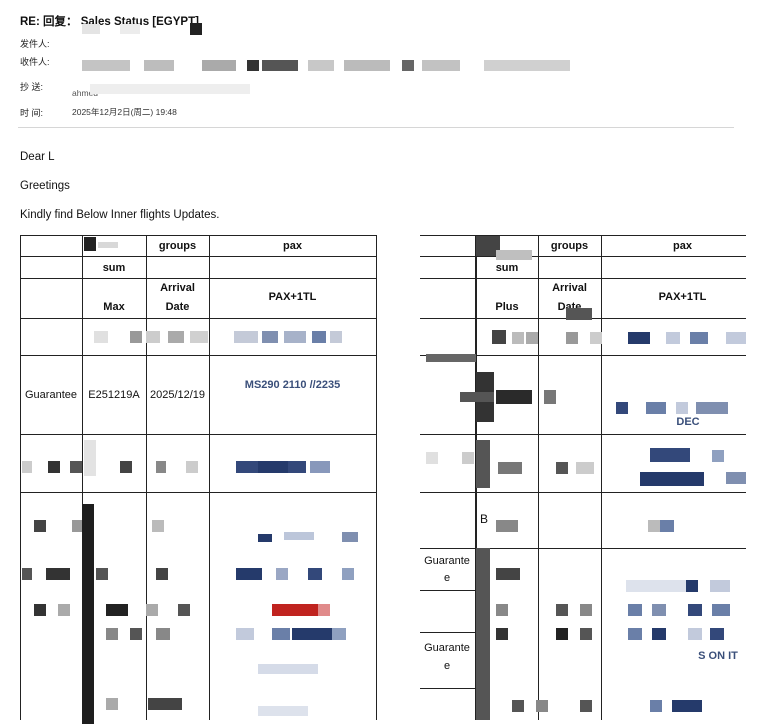 The height and width of the screenshot is (724, 764). Describe the element at coordinates (114, 395) in the screenshot. I see `left-row-code: E251219A` at that location.